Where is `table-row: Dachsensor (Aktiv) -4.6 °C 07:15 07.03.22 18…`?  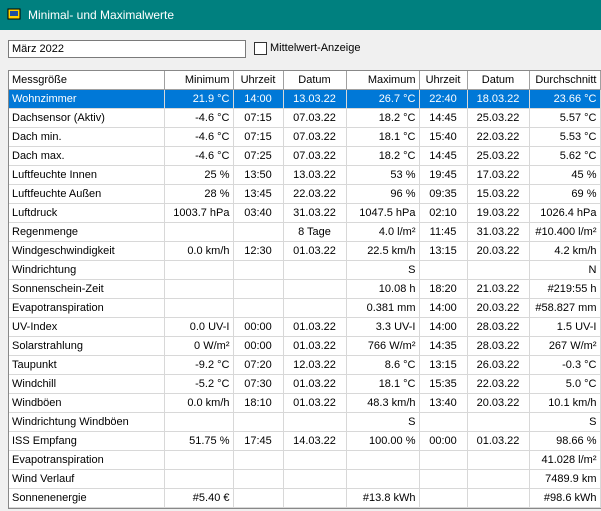 table-row: Dachsensor (Aktiv) -4.6 °C 07:15 07.03.22 18… is located at coordinates (305, 118).